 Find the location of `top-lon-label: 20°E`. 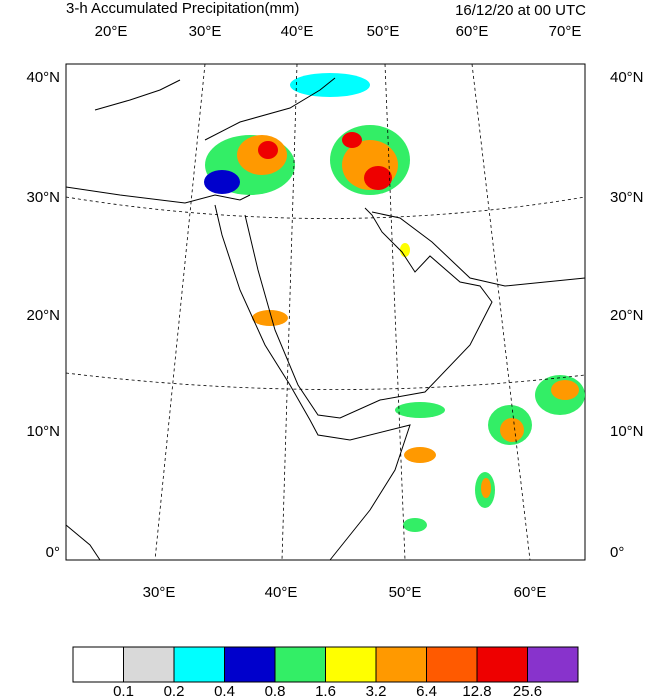

top-lon-label: 20°E is located at coordinates (111, 31).